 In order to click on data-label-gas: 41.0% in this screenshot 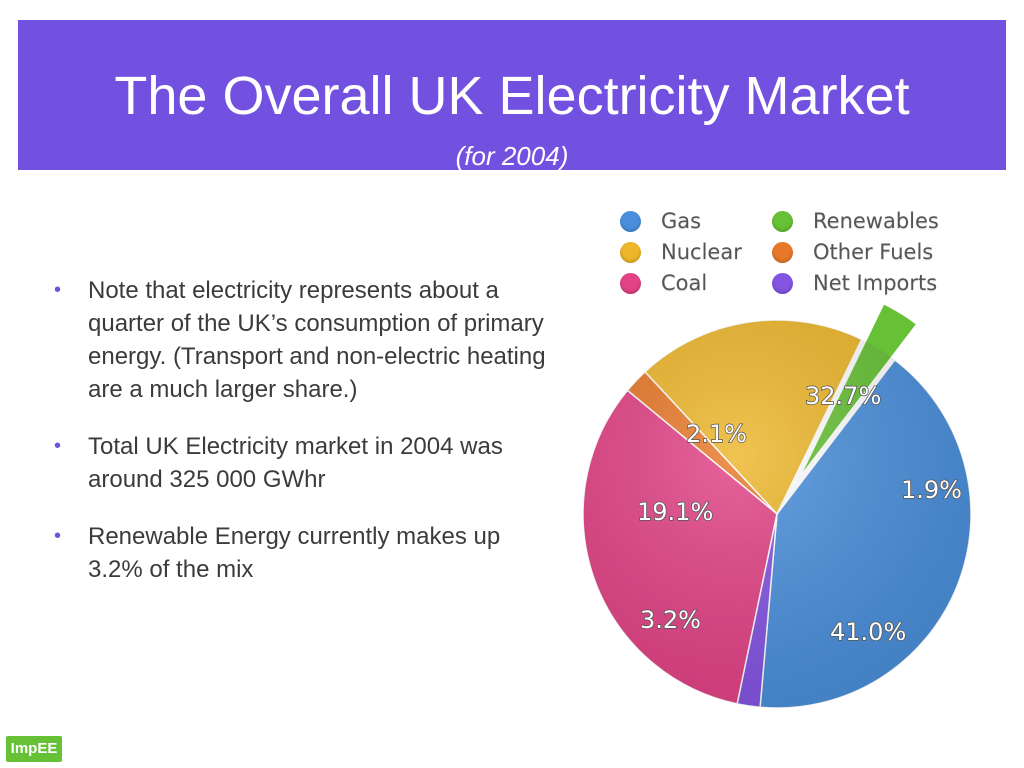, I will do `click(868, 632)`.